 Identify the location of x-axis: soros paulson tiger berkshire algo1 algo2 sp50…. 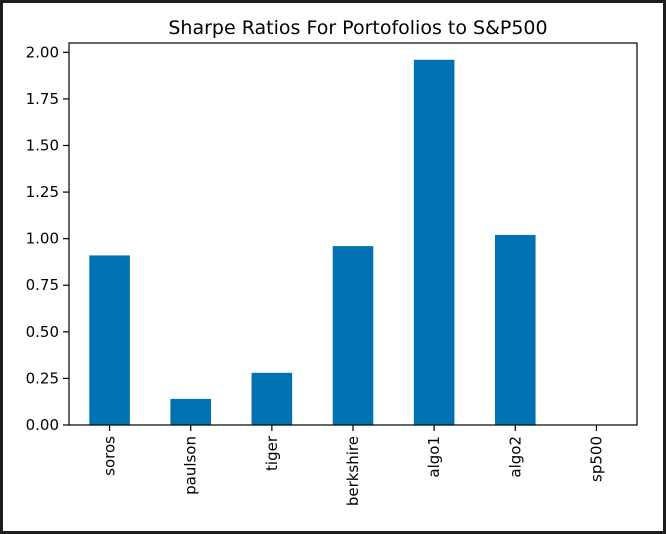
(353, 465).